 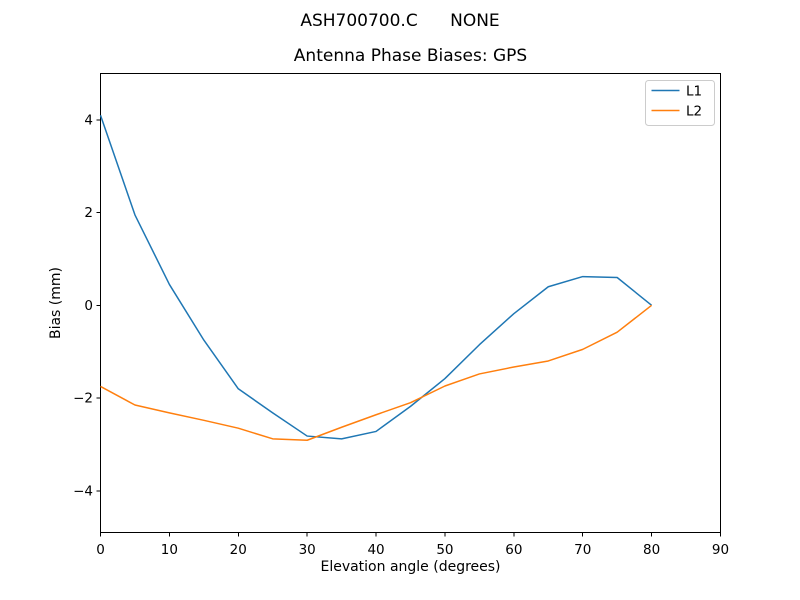 I want to click on legend-box, so click(x=680, y=103).